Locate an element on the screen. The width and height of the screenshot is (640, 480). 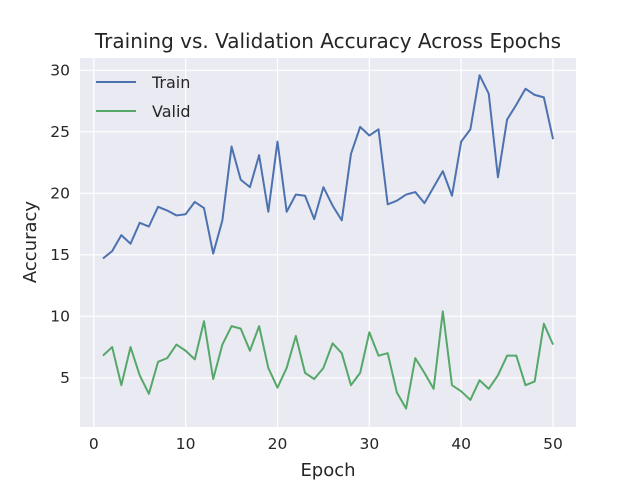
legend: Train Valid is located at coordinates (143, 97).